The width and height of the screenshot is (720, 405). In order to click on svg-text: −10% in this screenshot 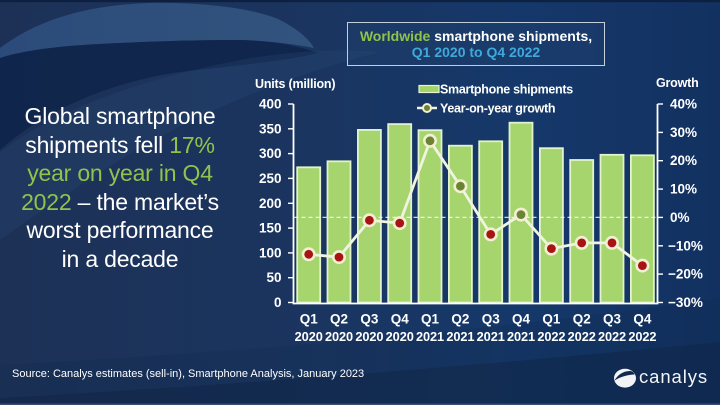, I will do `click(685, 245)`.